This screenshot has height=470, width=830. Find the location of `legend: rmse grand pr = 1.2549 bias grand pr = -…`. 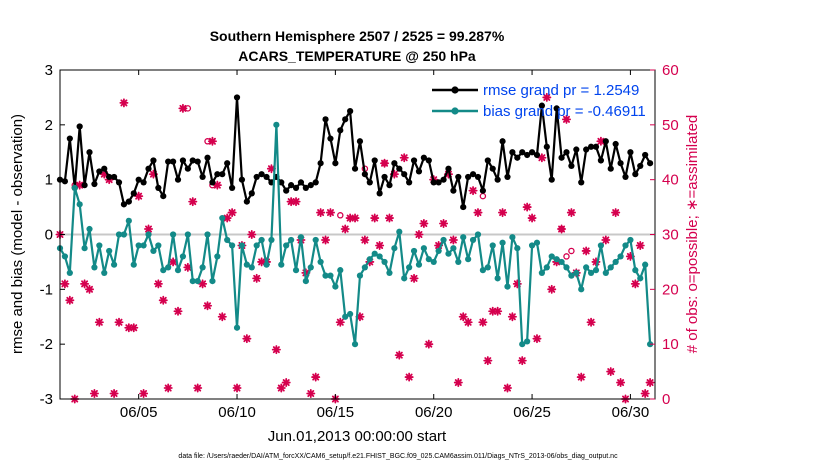

legend: rmse grand pr = 1.2549 bias grand pr = -… is located at coordinates (539, 101).